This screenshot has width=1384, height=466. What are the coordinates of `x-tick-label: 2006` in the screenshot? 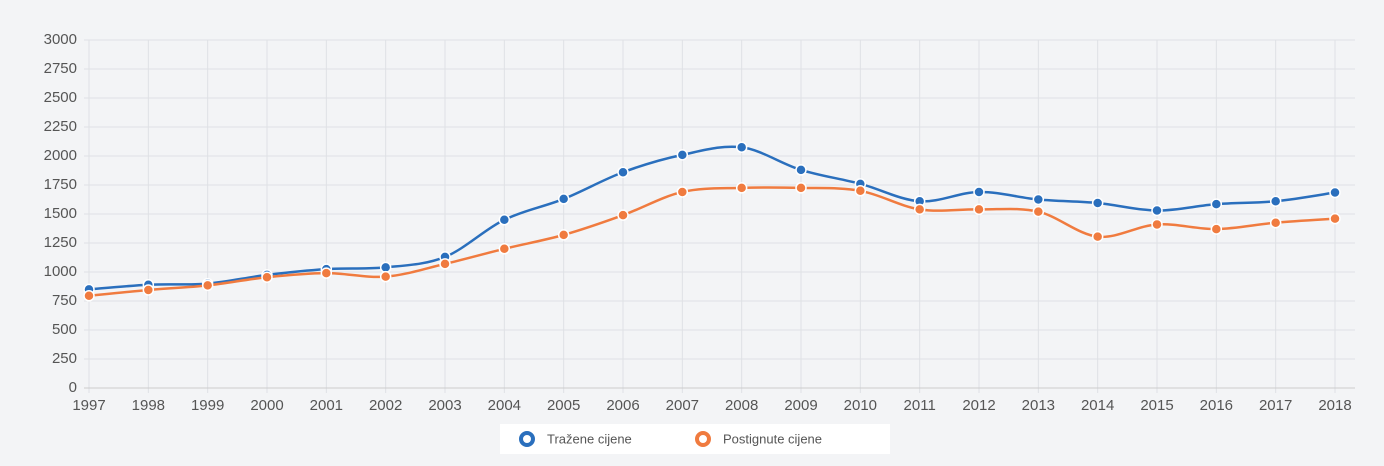 It's located at (622, 405).